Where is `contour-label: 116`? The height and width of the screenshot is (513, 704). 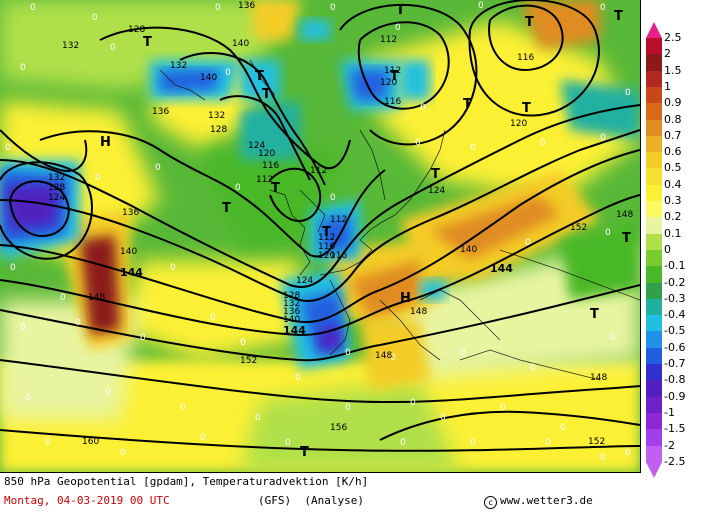
contour-label: 116 is located at coordinates (525, 58).